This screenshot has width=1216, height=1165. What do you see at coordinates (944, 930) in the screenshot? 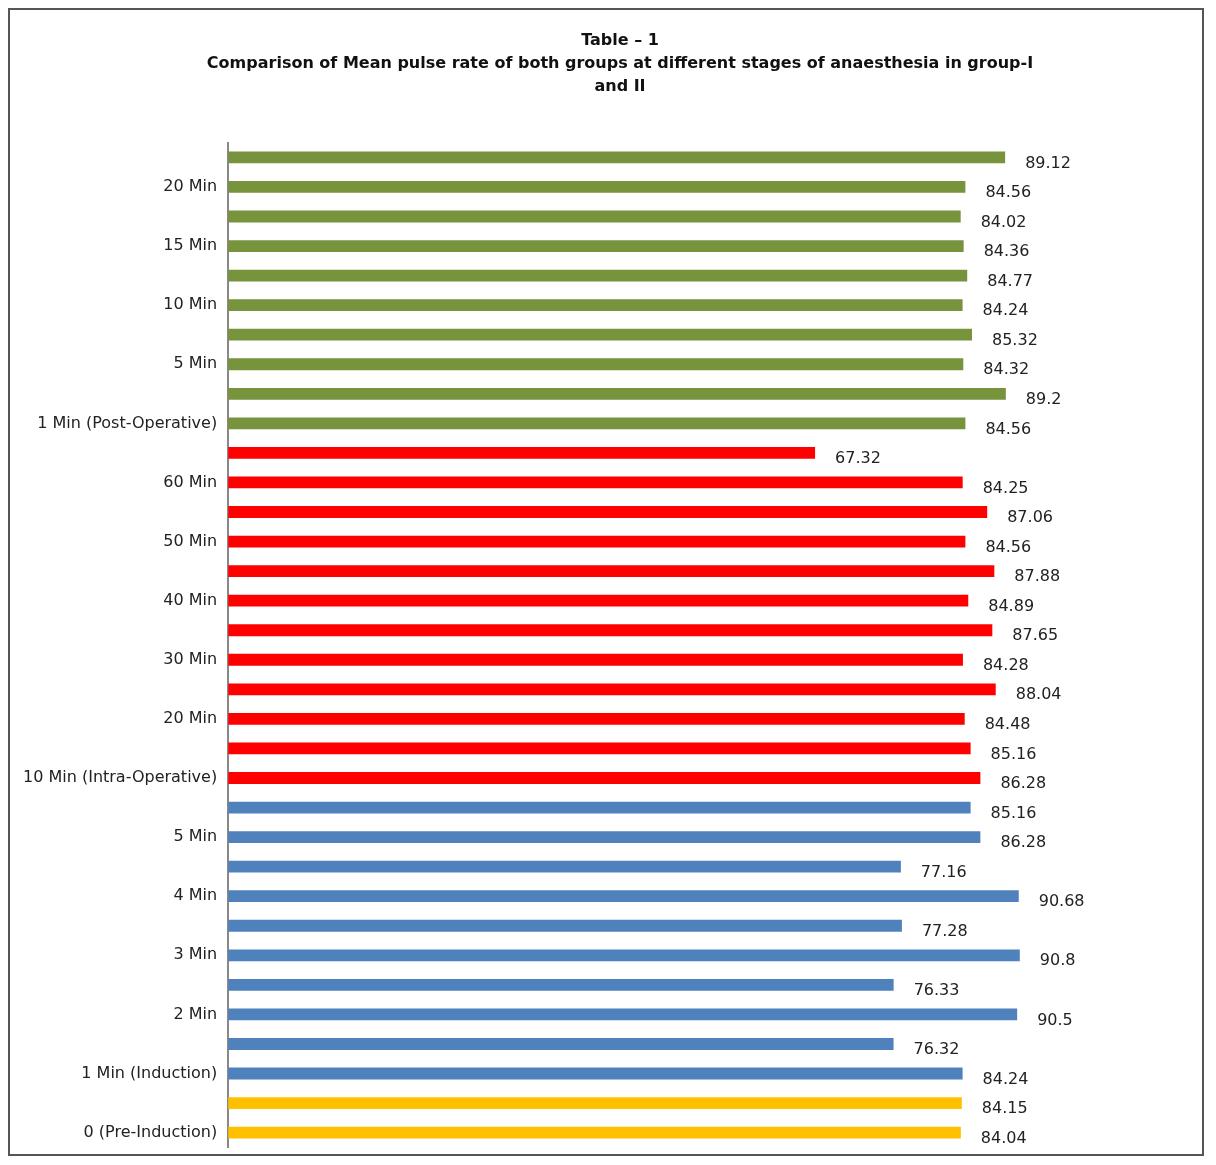
I see `data-label: 77.28` at bounding box center [944, 930].